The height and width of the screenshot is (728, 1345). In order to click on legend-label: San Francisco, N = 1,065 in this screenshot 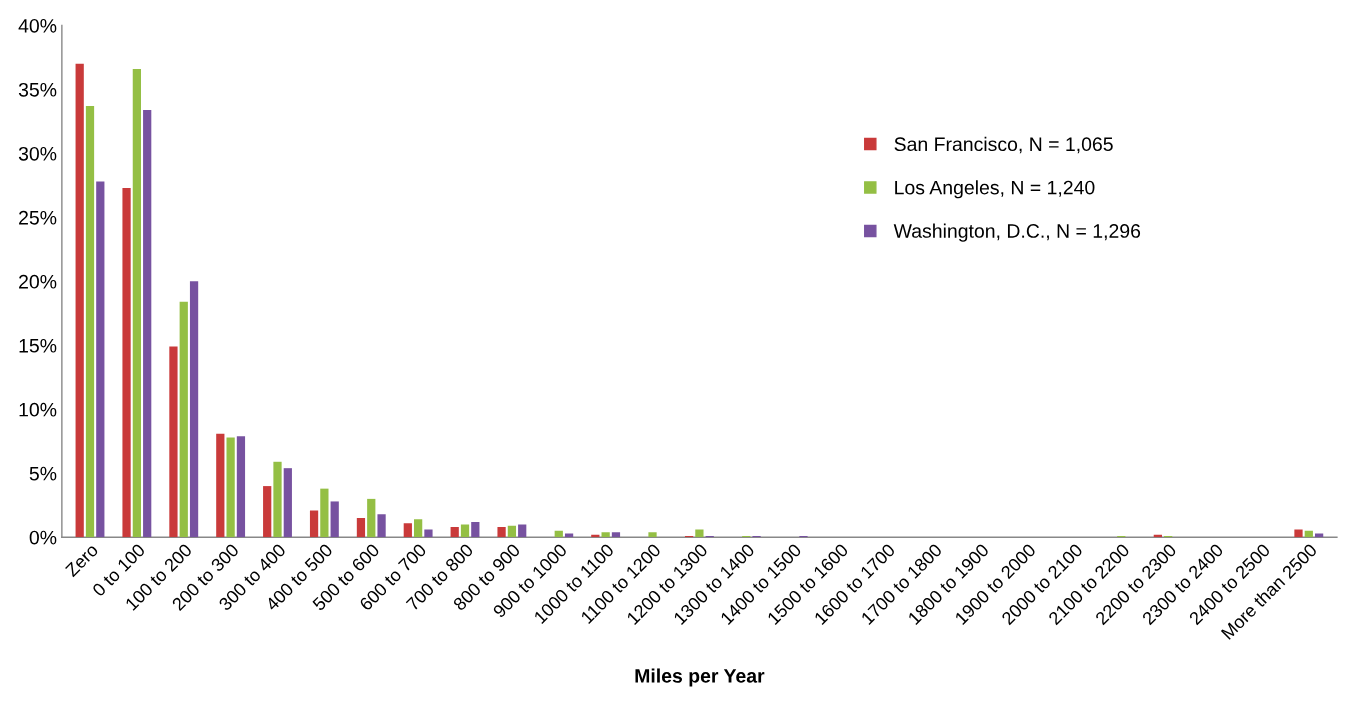, I will do `click(1003, 145)`.